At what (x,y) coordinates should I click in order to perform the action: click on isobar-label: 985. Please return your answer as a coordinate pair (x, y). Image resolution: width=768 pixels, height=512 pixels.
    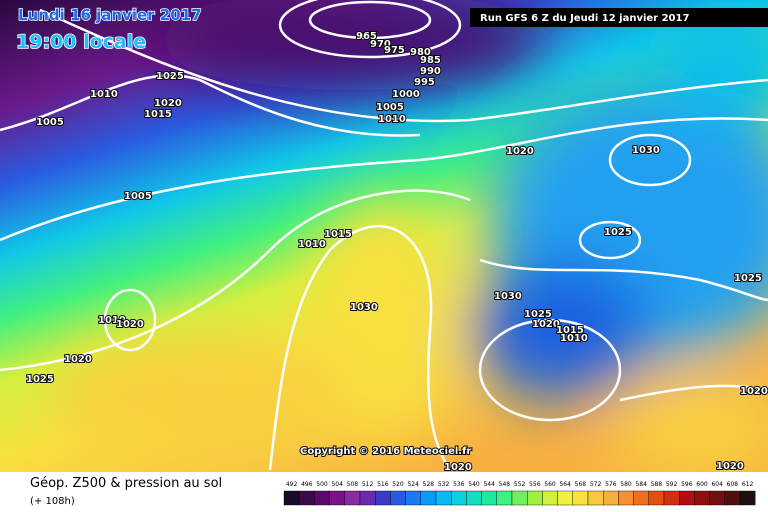
    Looking at the image, I should click on (430, 60).